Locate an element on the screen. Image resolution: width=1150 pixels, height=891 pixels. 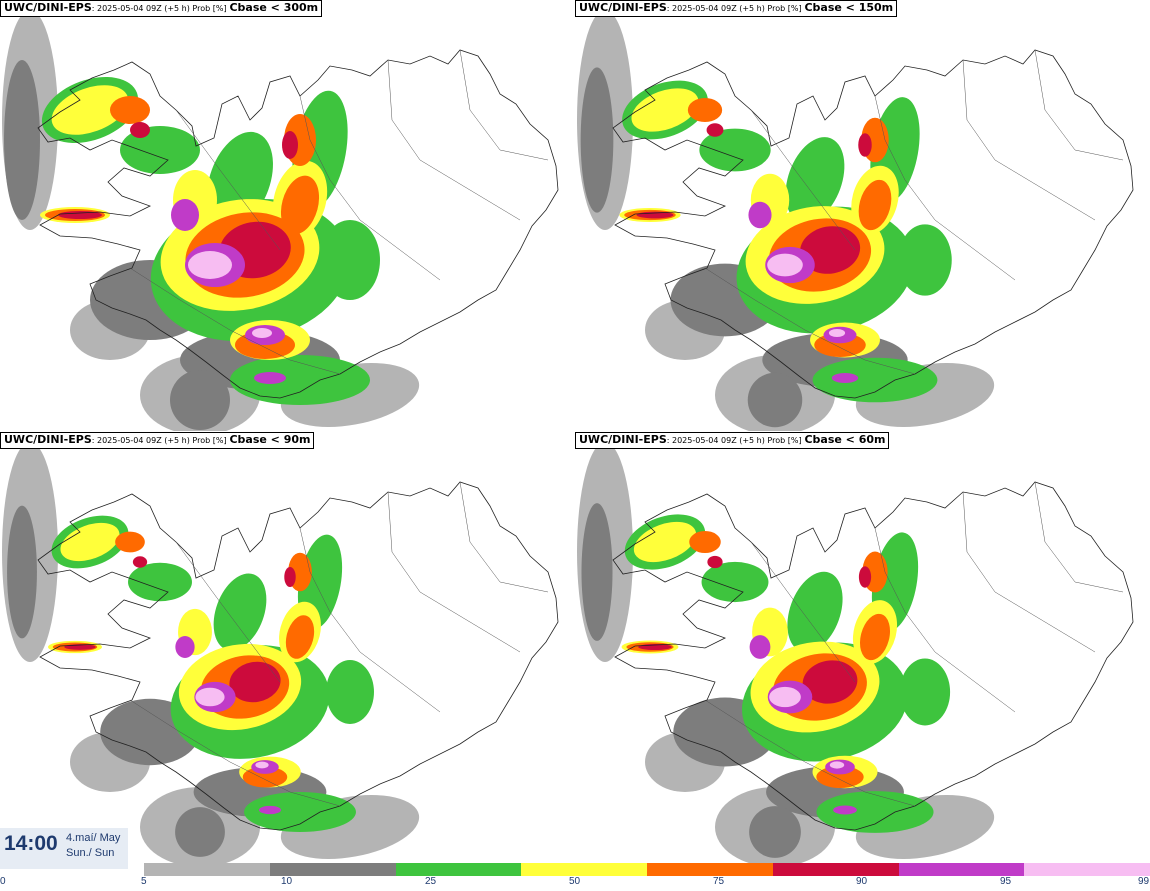
colorbar-ticks: 0 5 10 25 50 75 90 95 99 is located at coordinates (575, 883).